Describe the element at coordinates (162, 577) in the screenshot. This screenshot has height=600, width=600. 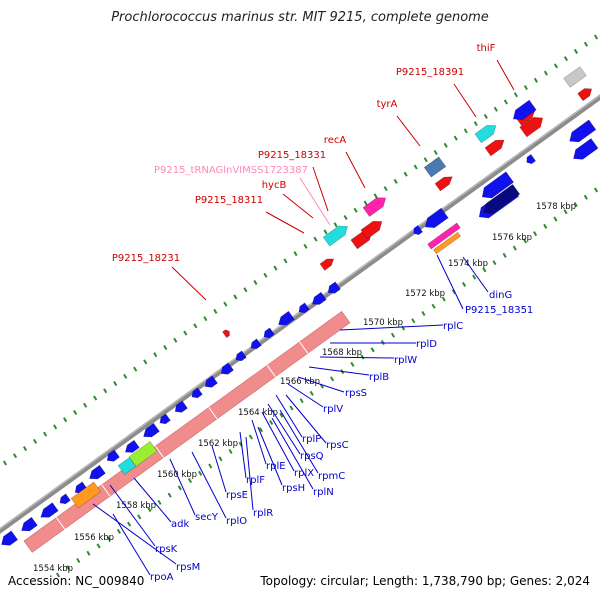
I see `gene-label-rpoA: rpoA` at that location.